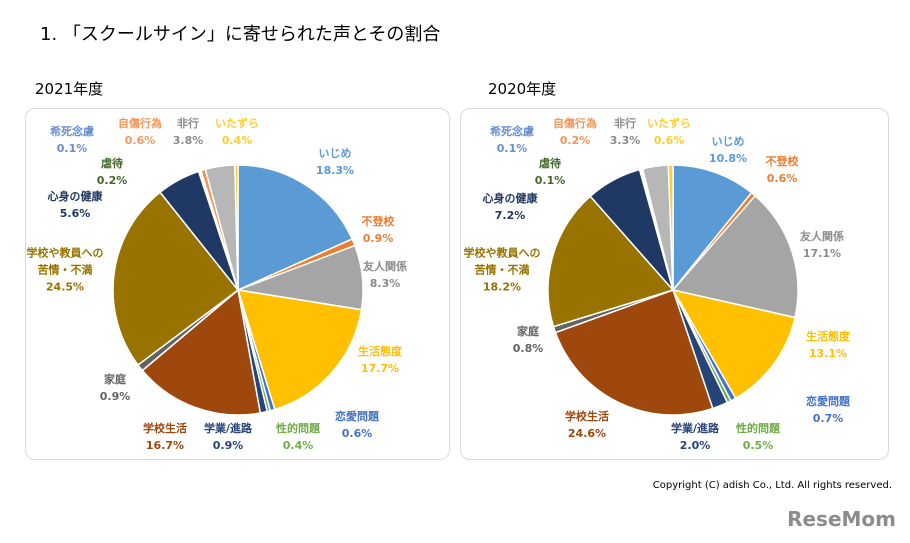 The height and width of the screenshot is (543, 910). What do you see at coordinates (75, 205) in the screenshot?
I see `slice-label: 心身の健康 5.6%` at bounding box center [75, 205].